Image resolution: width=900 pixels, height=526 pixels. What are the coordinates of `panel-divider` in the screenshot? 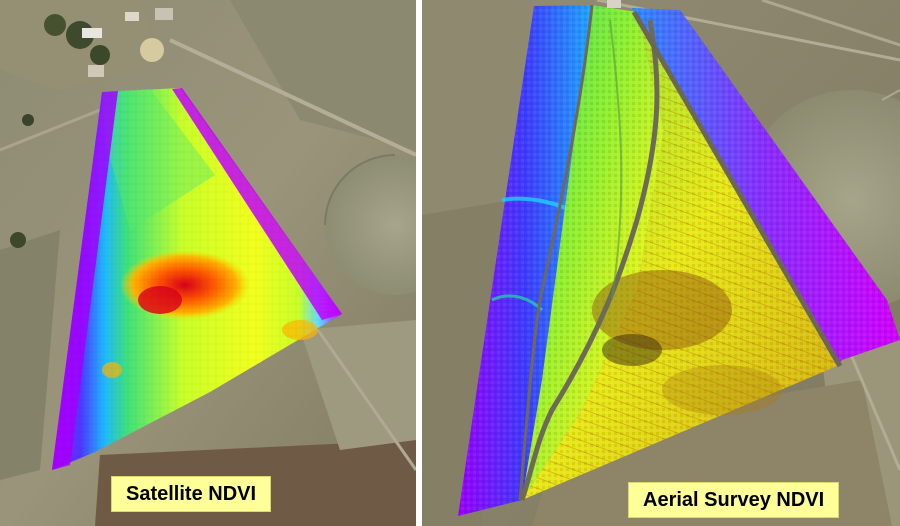 It's located at (419, 263).